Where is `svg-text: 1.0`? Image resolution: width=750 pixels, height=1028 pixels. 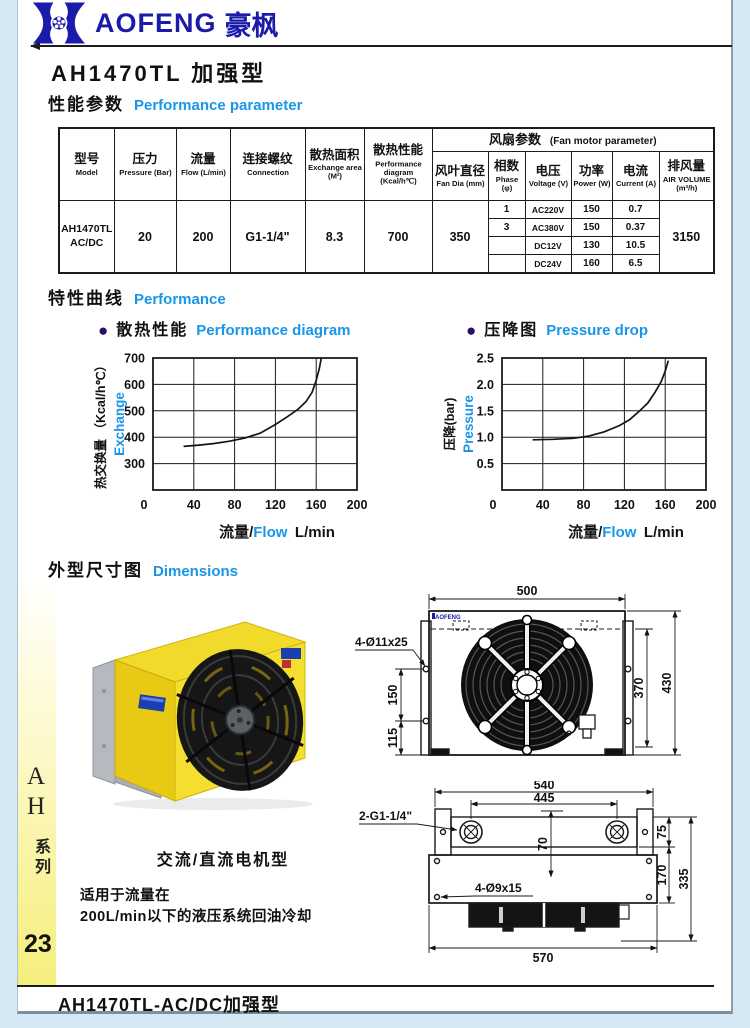 svg-text: 1.0 is located at coordinates (485, 438).